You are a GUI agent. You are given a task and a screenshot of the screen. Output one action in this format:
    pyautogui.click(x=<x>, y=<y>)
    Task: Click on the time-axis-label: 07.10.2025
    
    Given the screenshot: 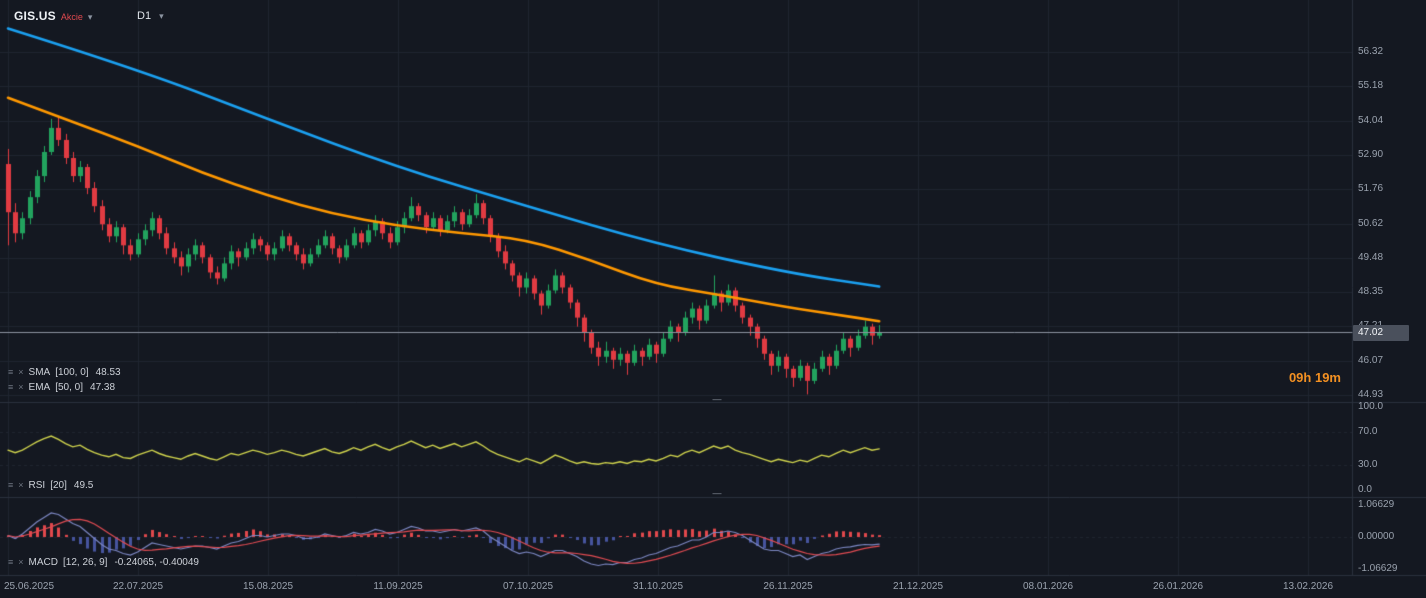 What is the action you would take?
    pyautogui.click(x=528, y=586)
    